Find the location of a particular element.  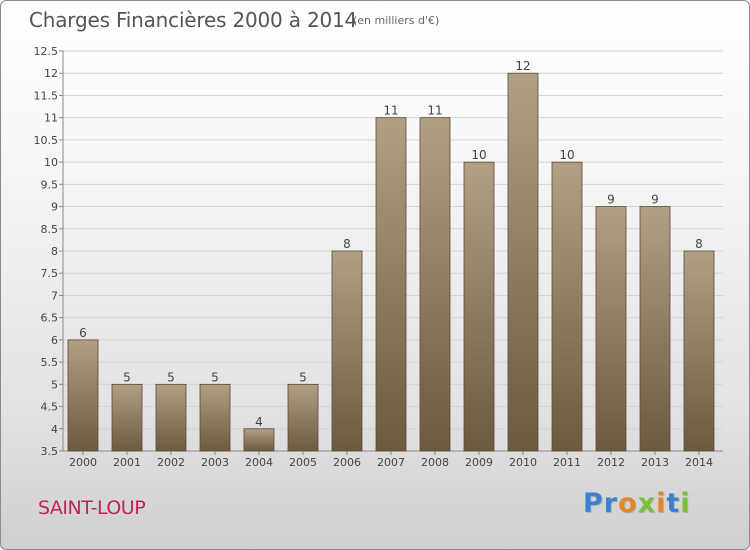

x-tick-label: 2002 is located at coordinates (171, 462).